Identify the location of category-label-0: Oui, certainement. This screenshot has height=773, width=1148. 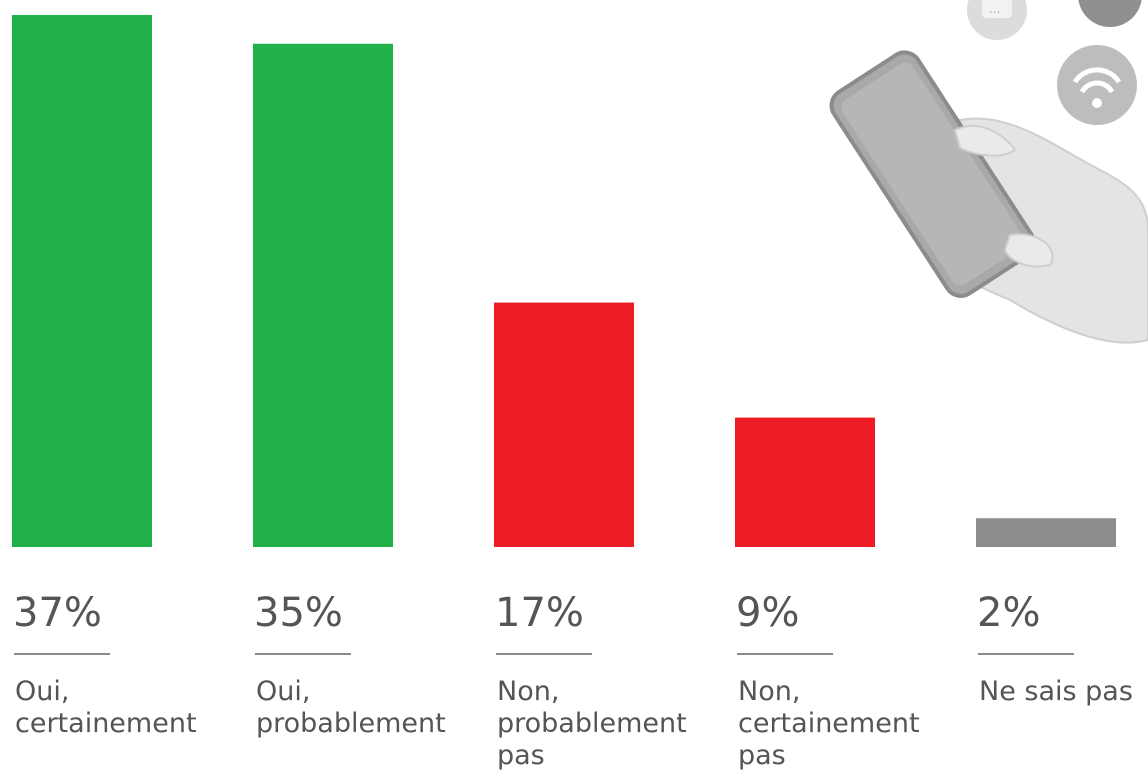
(106, 707).